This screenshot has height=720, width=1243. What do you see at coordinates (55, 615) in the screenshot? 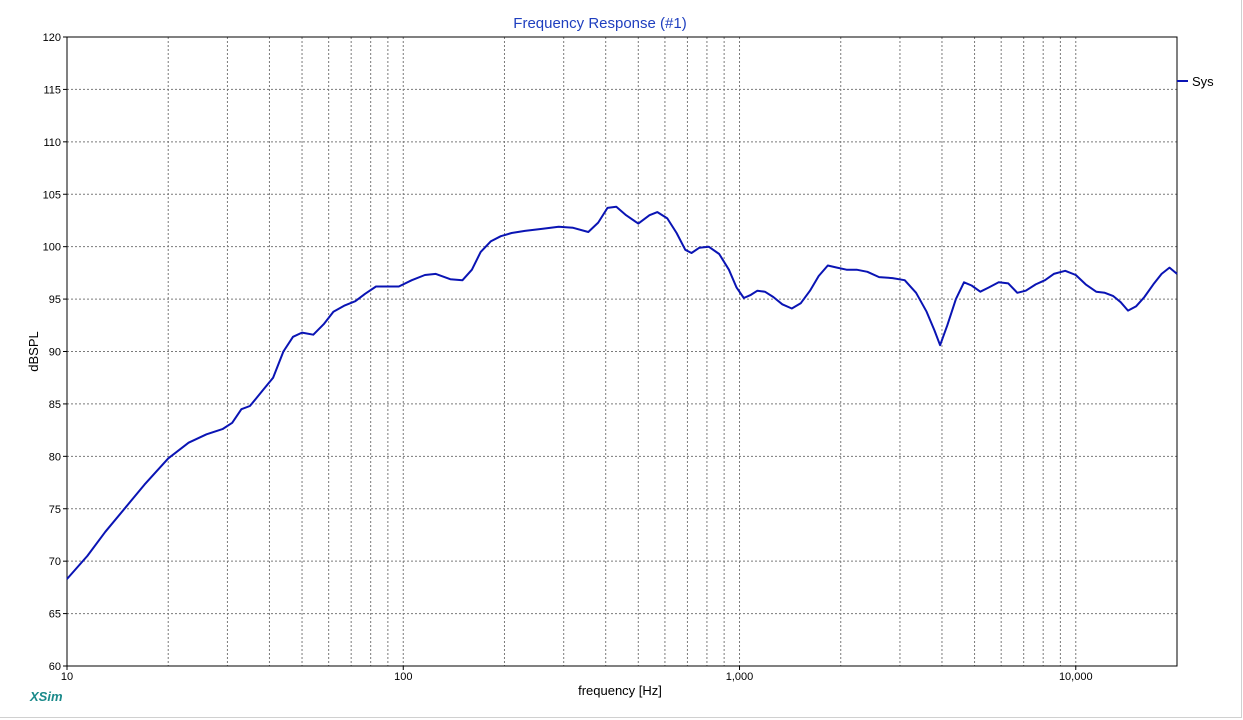
I see `y-tick-label: 65` at bounding box center [55, 615].